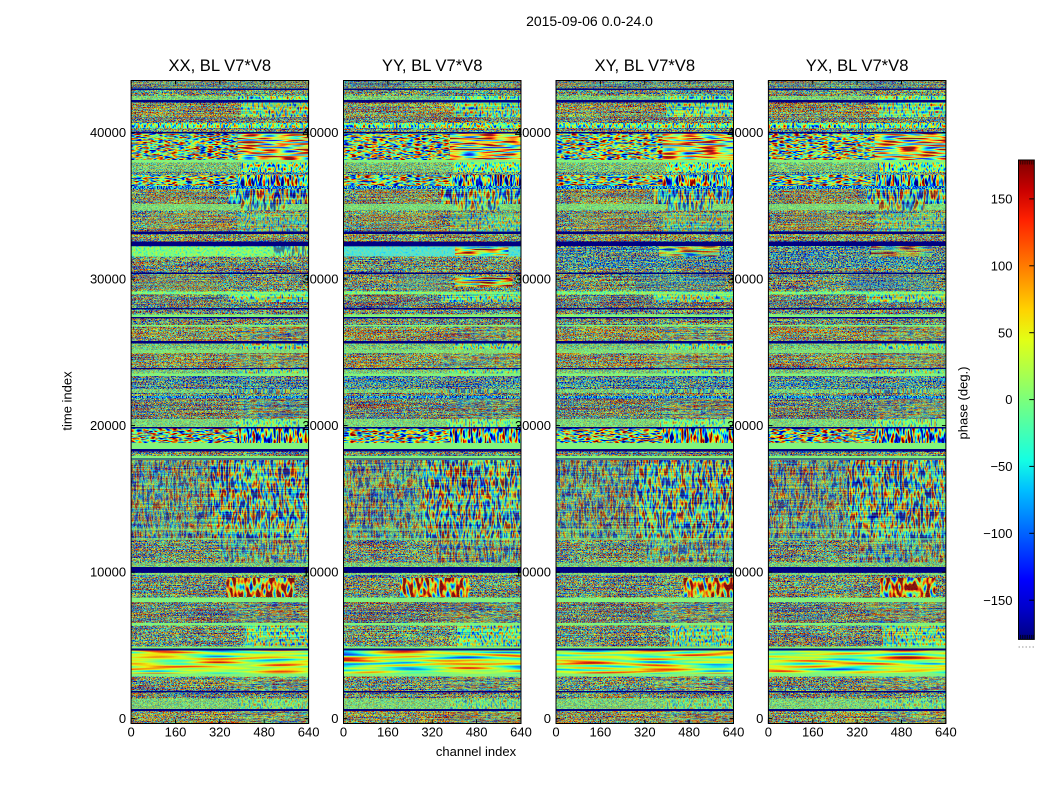  Describe the element at coordinates (589, 21) in the screenshot. I see `svg-text: 2015-09-06 0.0-24.0` at that location.